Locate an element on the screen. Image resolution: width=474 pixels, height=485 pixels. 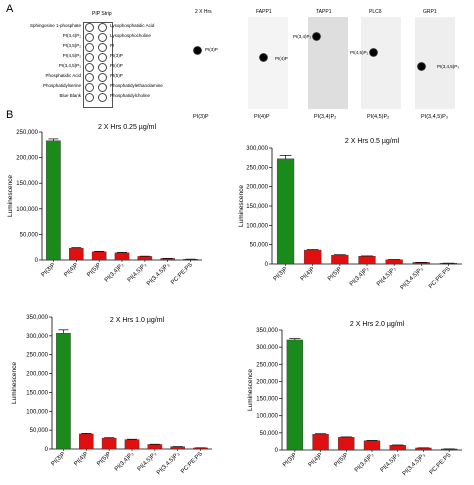
blot-title: PLCδ is located at coordinates (375, 12).